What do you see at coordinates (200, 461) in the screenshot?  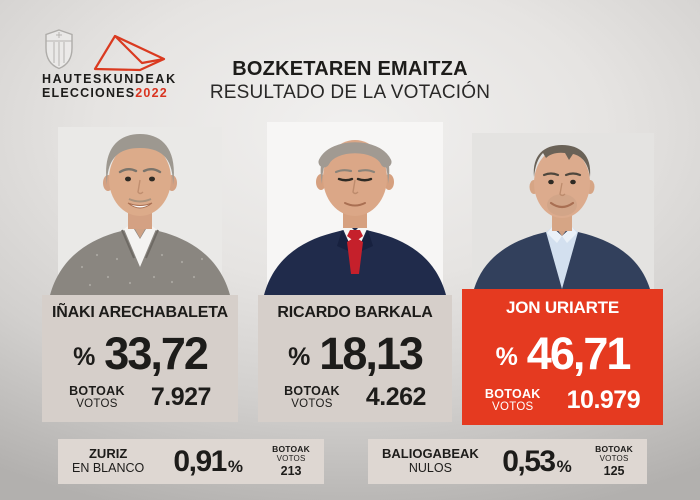 I see `percent-value: 0,91` at bounding box center [200, 461].